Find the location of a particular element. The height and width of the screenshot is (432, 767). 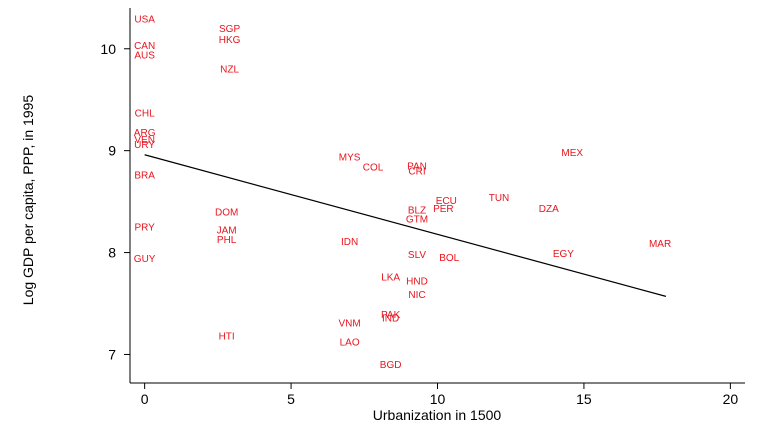

data-point-label: IDN is located at coordinates (349, 242).